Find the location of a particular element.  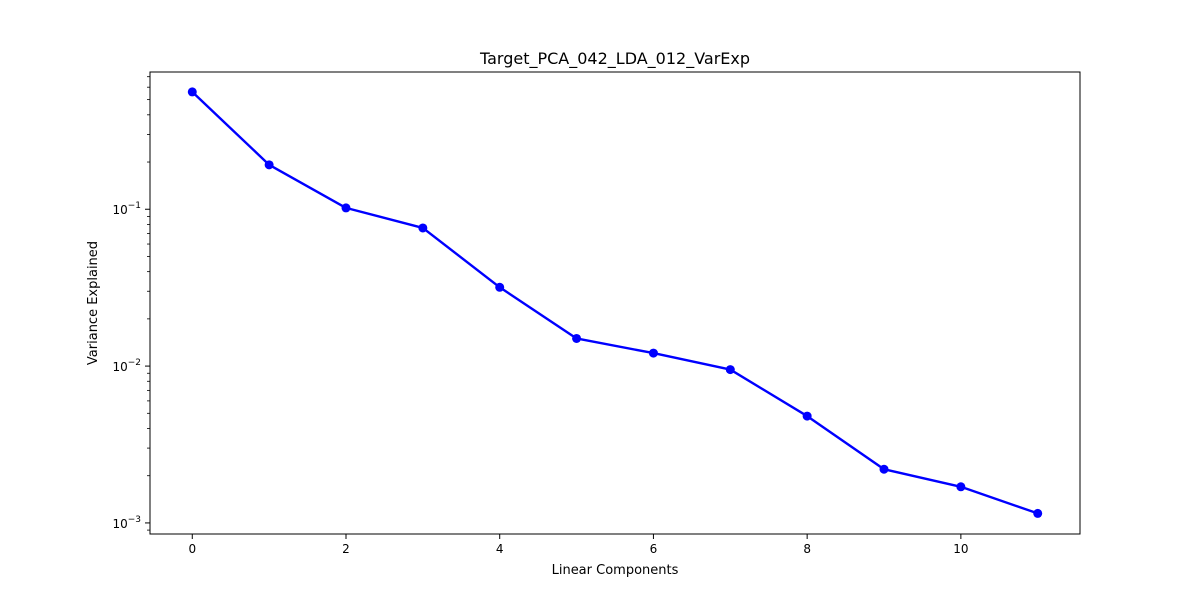

y-tick-label: 10⁻³ is located at coordinates (126, 523).